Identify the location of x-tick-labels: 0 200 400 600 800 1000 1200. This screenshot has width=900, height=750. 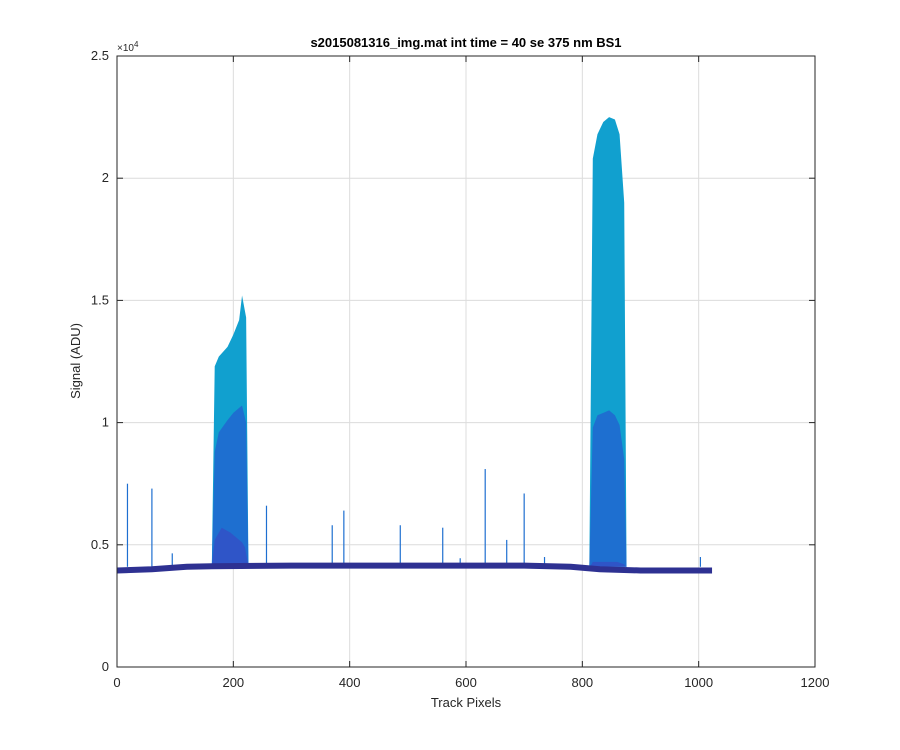
(471, 682).